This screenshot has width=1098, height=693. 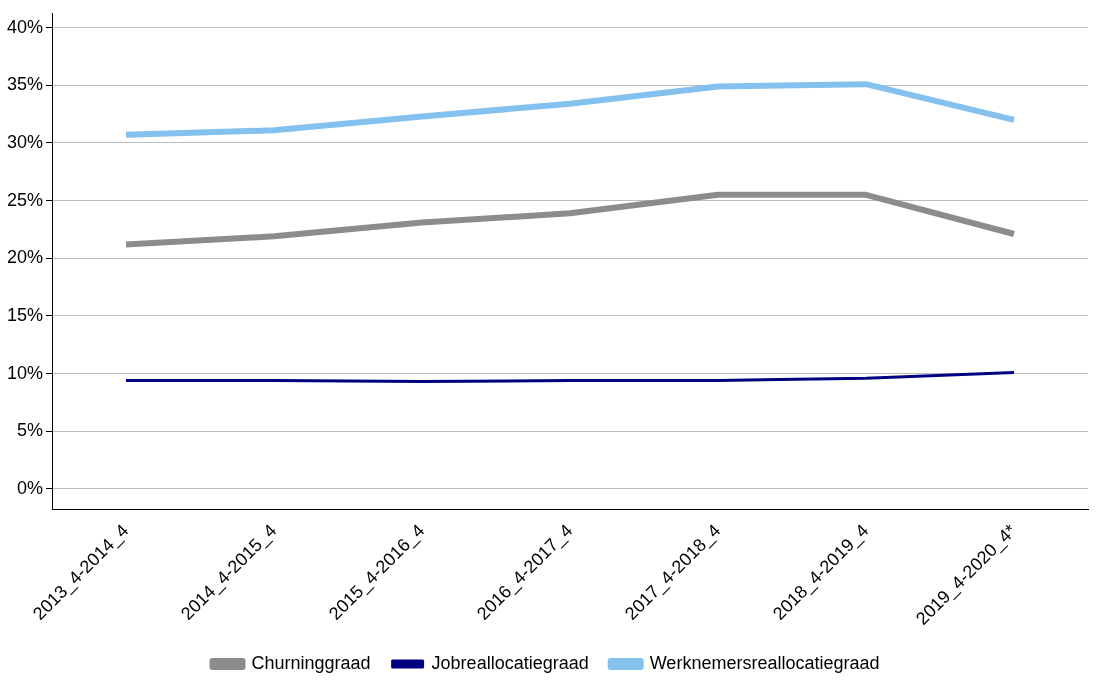 What do you see at coordinates (30, 487) in the screenshot?
I see `y-tick-label: 0%` at bounding box center [30, 487].